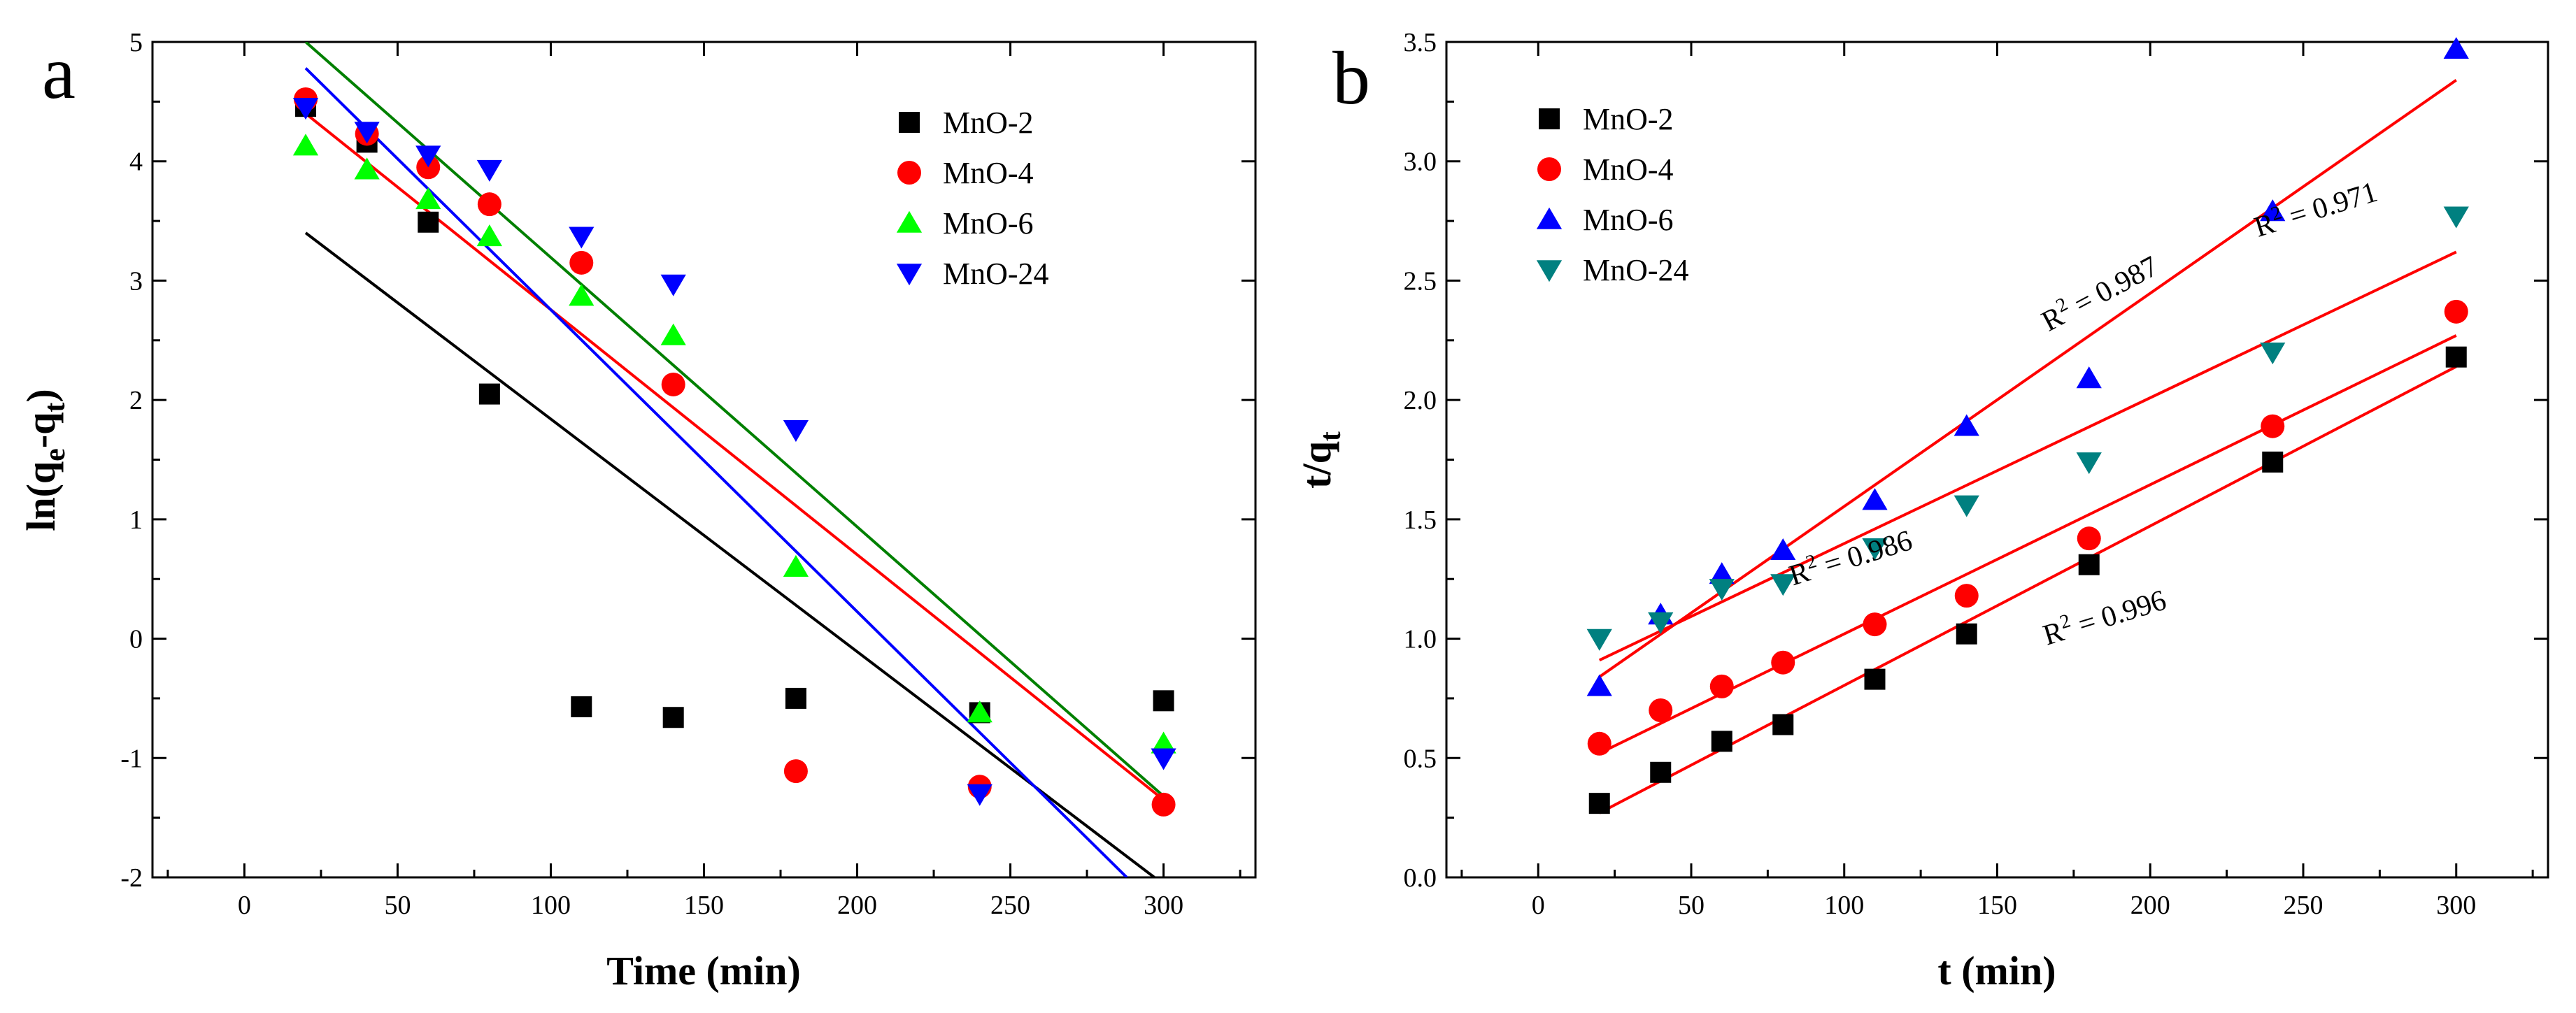 Image resolution: width=2576 pixels, height=1013 pixels. Describe the element at coordinates (41, 496) in the screenshot. I see `y-axis-title-part: ln(q` at that location.